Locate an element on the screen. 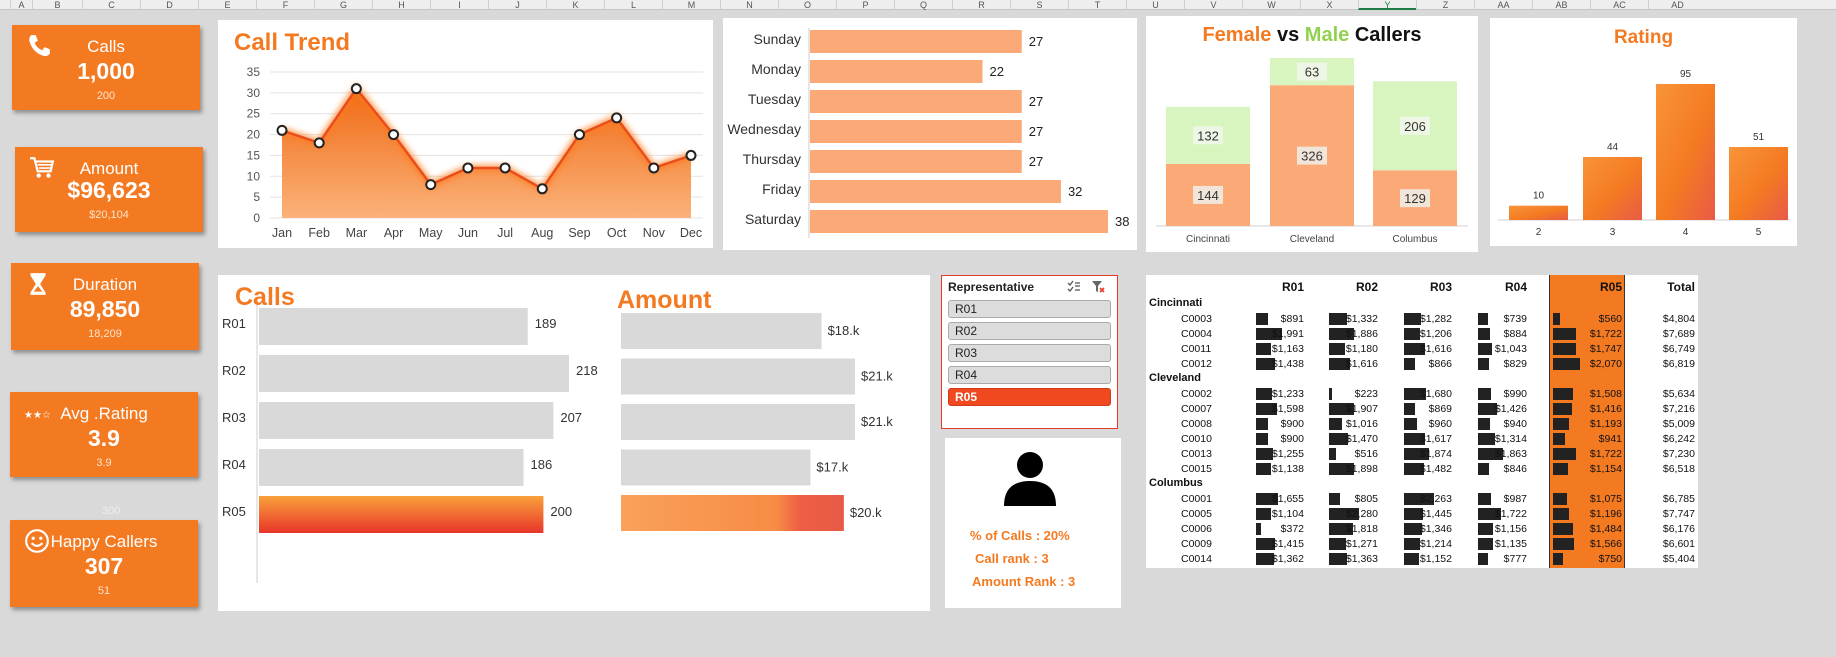 This screenshot has height=657, width=1836. column-header-AB: AB is located at coordinates (1561, 5).